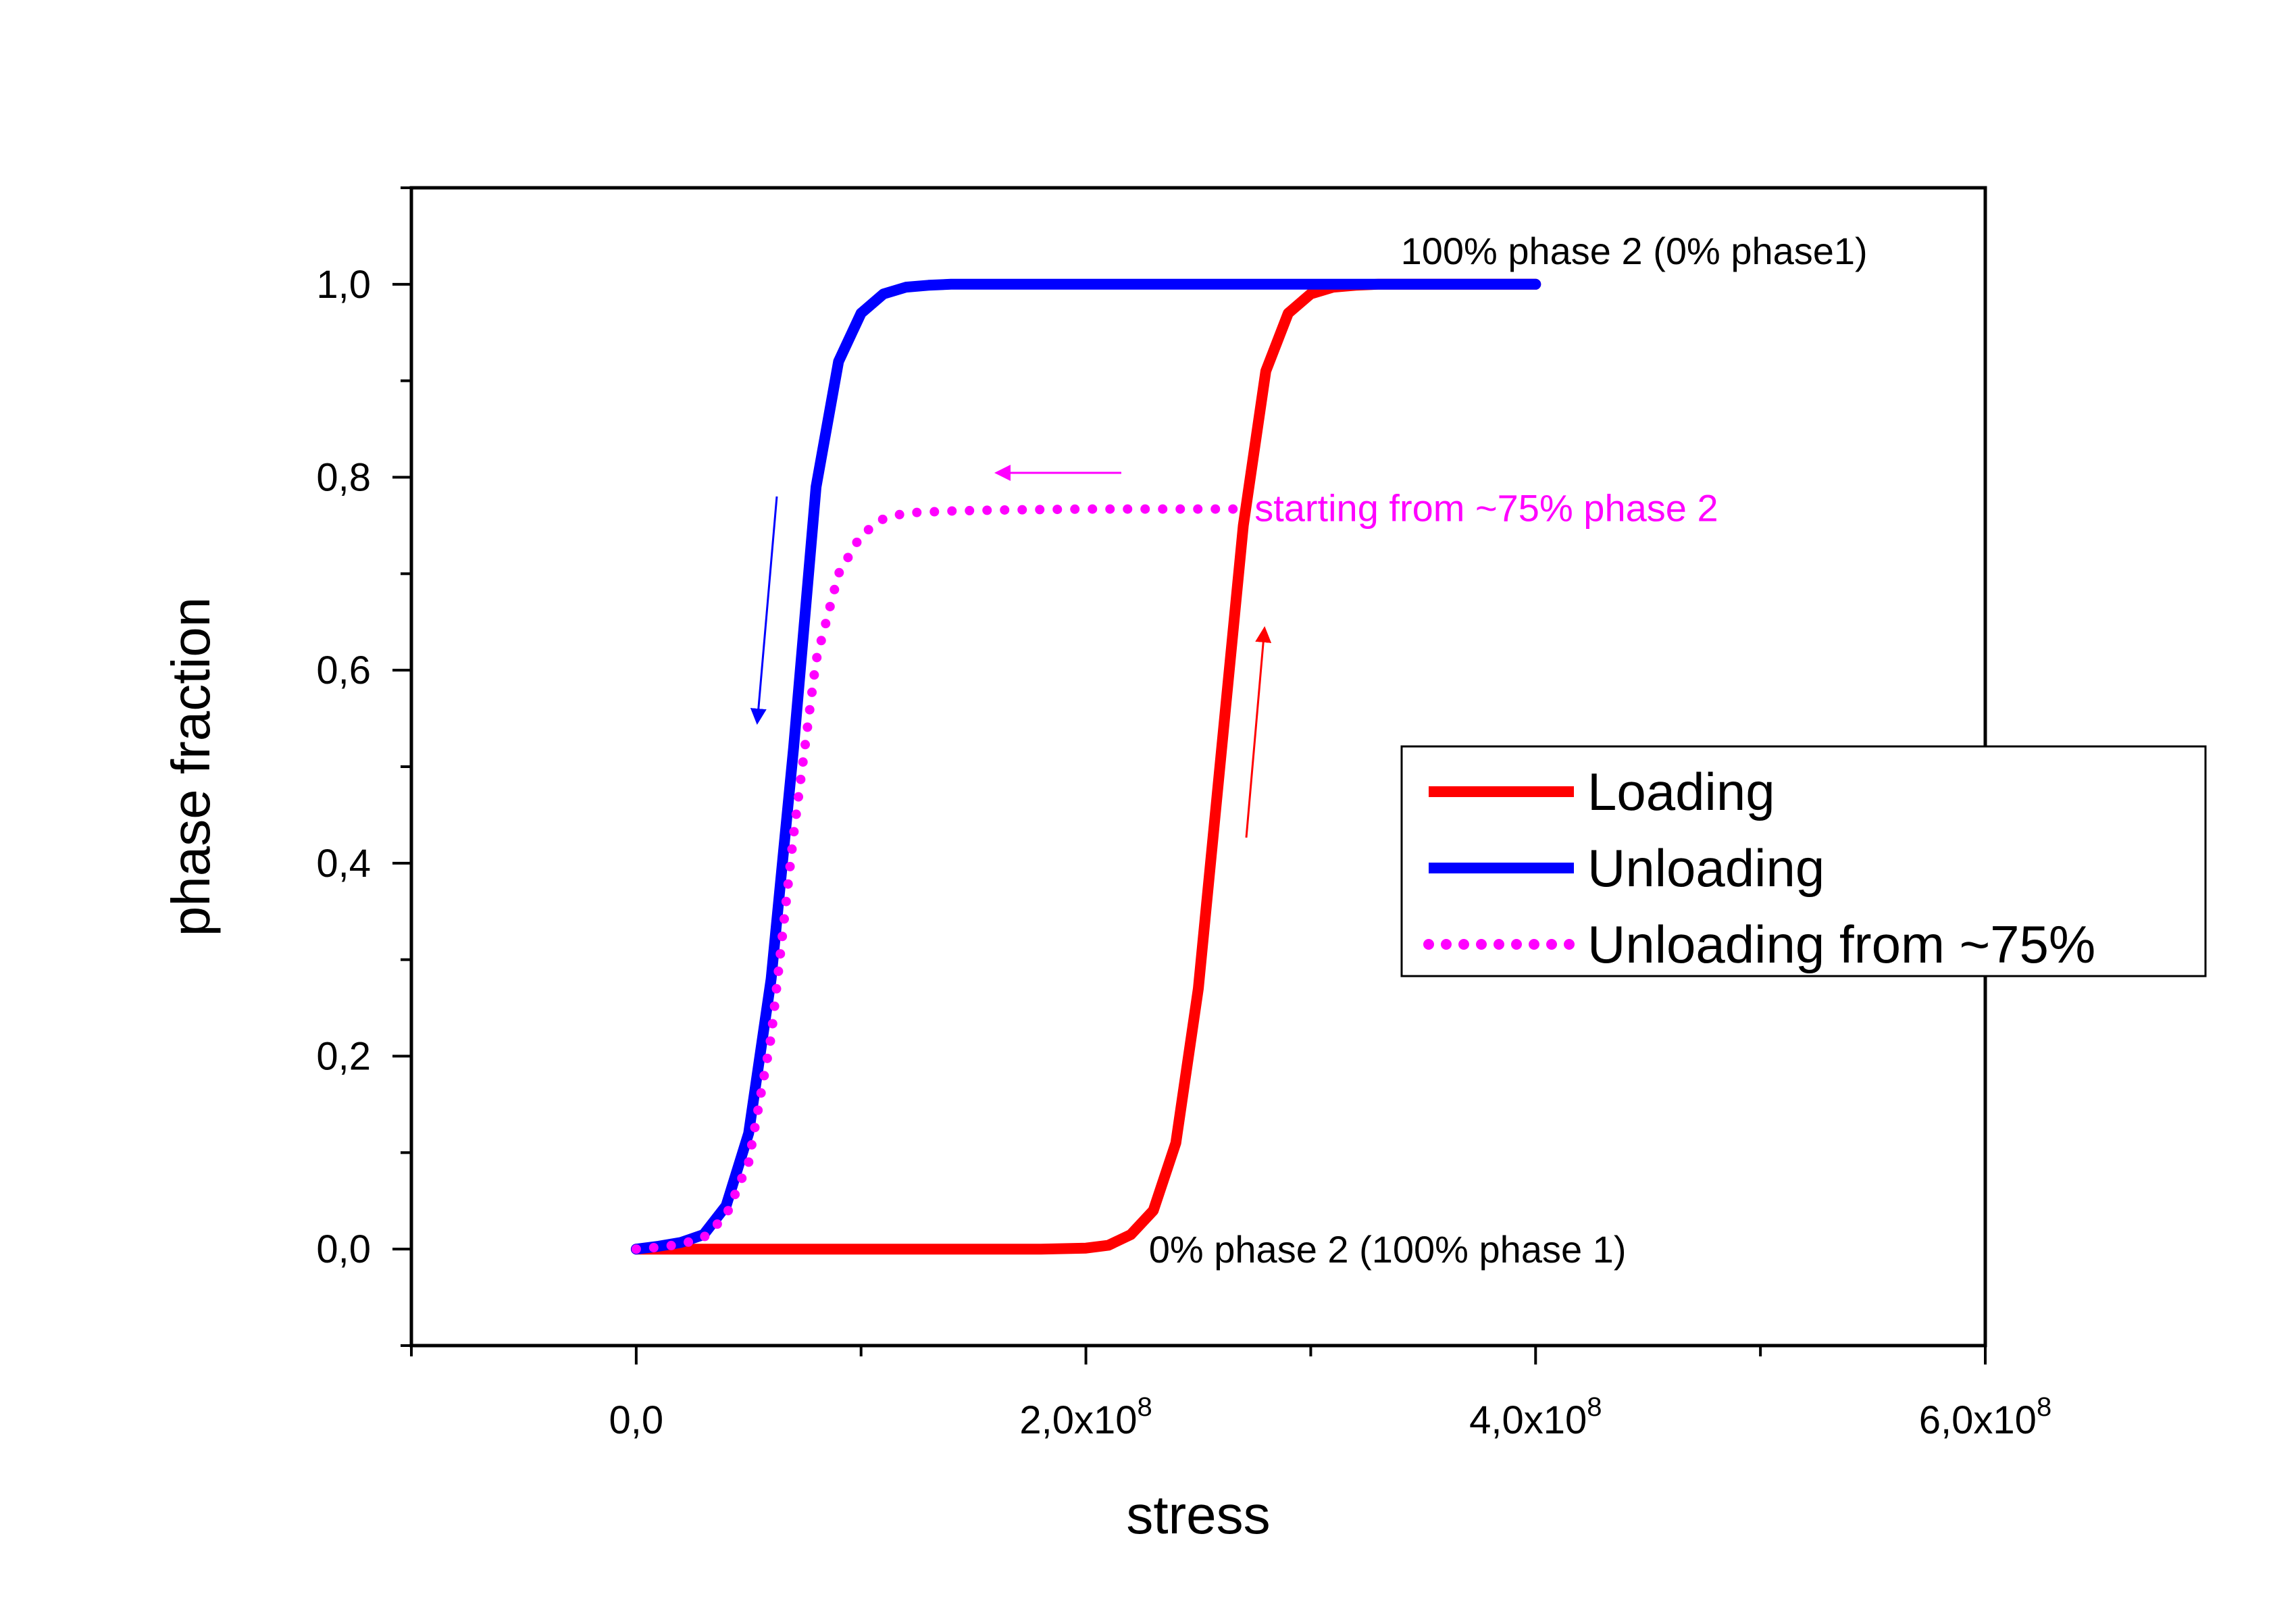 This screenshot has height=1607, width=2296. I want to click on x-tick-label: 2,0x10⁸, so click(1085, 1417).